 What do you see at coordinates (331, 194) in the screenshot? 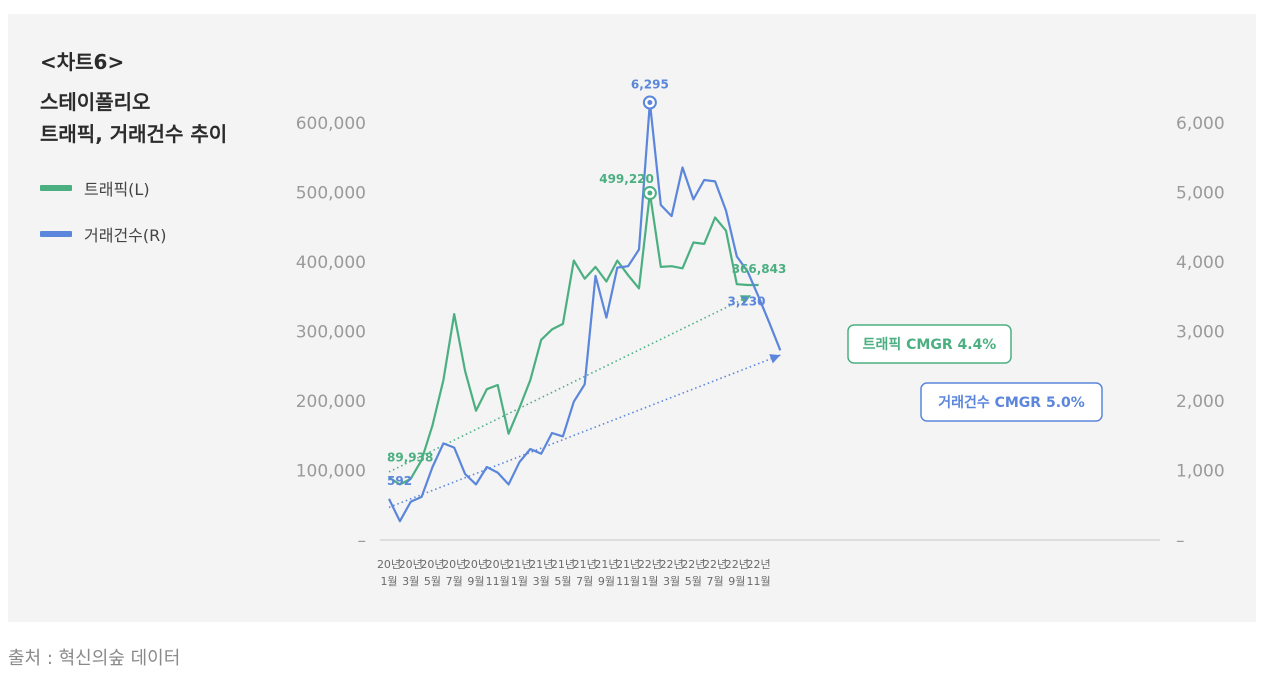
I see `y-left-tick-label: 500,000` at bounding box center [331, 194].